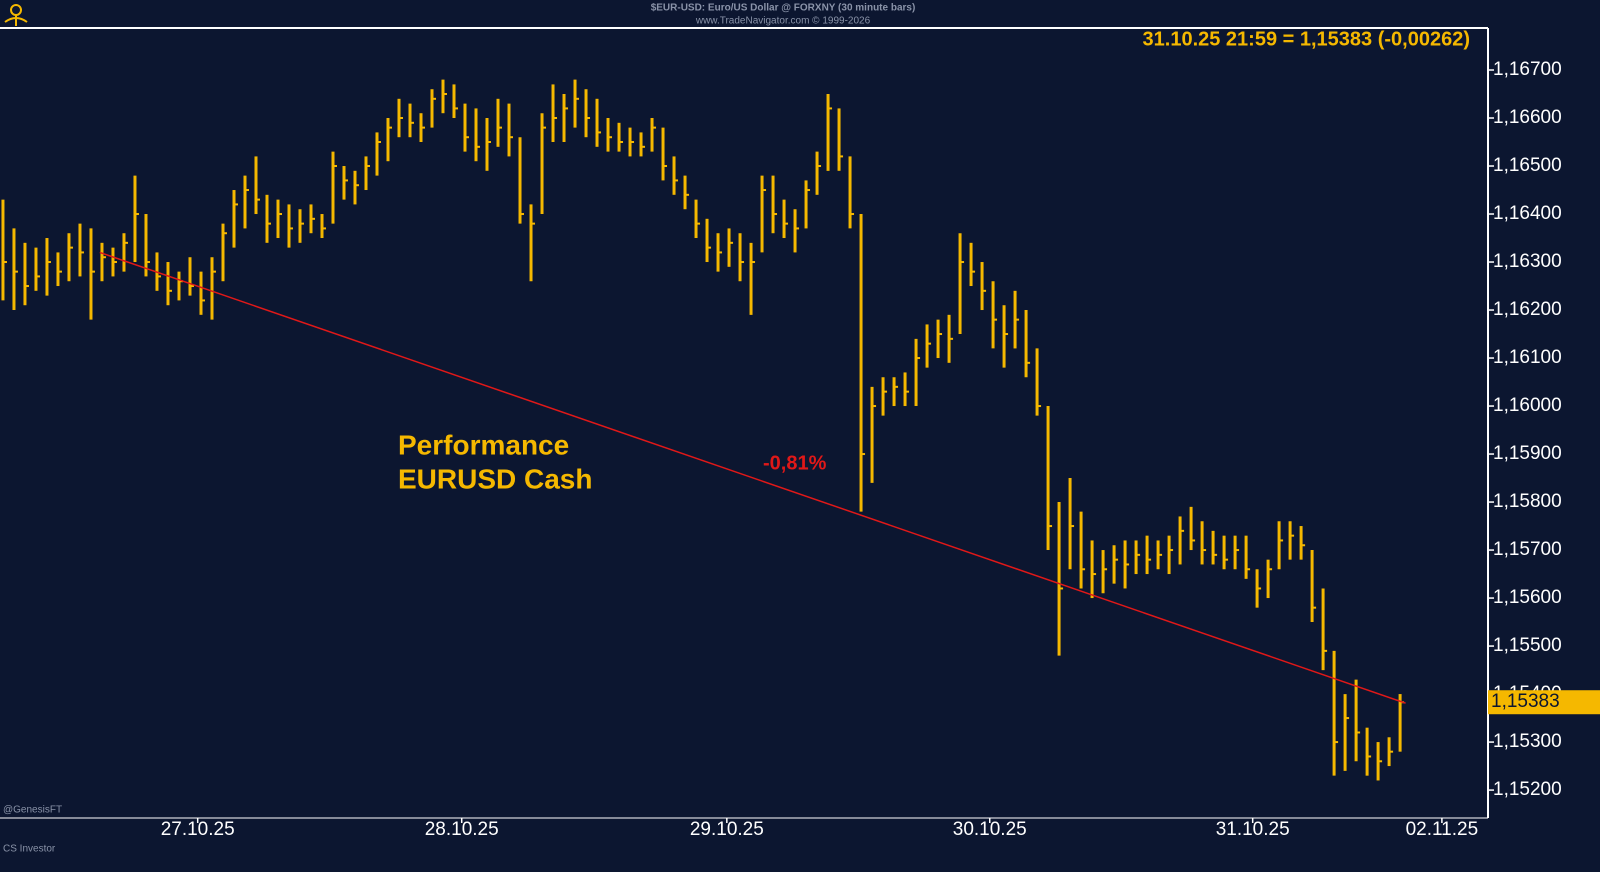 The image size is (1600, 872). I want to click on x-tick-label: 02.11.25, so click(1442, 829).